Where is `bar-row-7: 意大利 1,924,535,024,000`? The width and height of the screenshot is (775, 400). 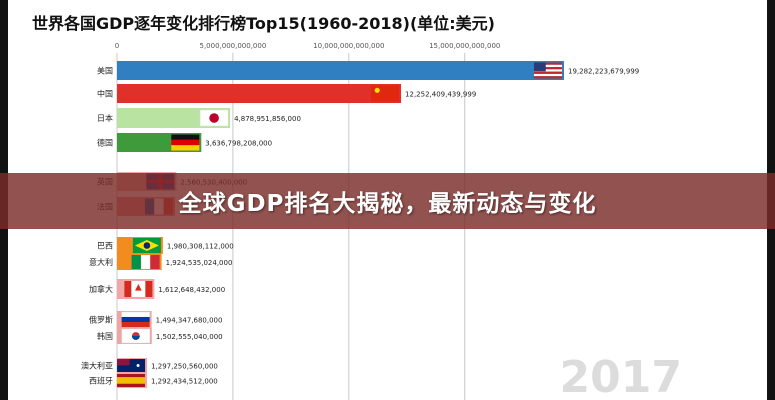
bar-row-7: 意大利 1,924,535,024,000 is located at coordinates (160, 262).